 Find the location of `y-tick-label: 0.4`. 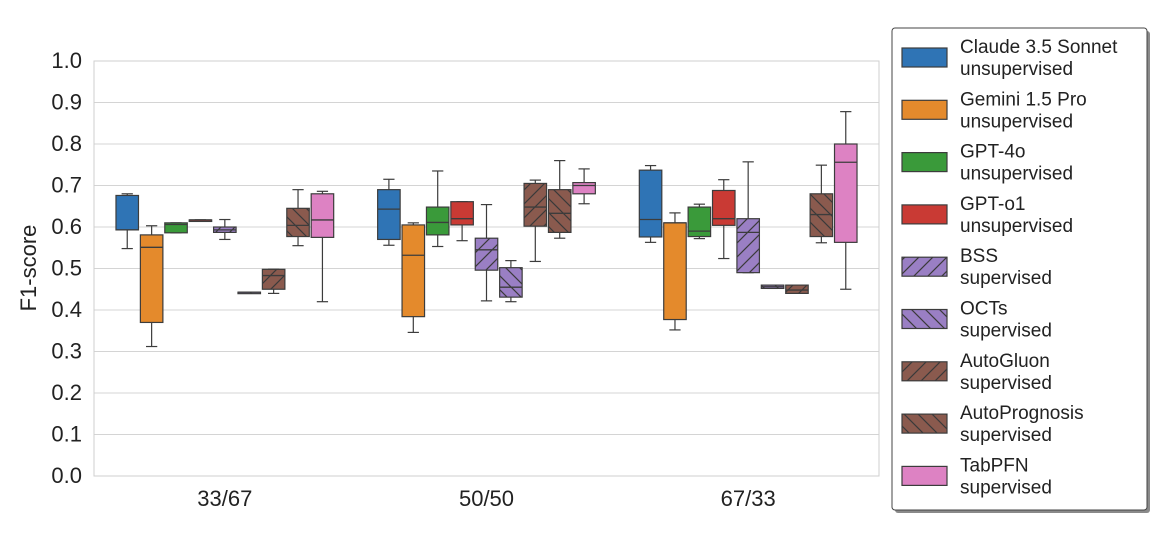

y-tick-label: 0.4 is located at coordinates (66, 309).